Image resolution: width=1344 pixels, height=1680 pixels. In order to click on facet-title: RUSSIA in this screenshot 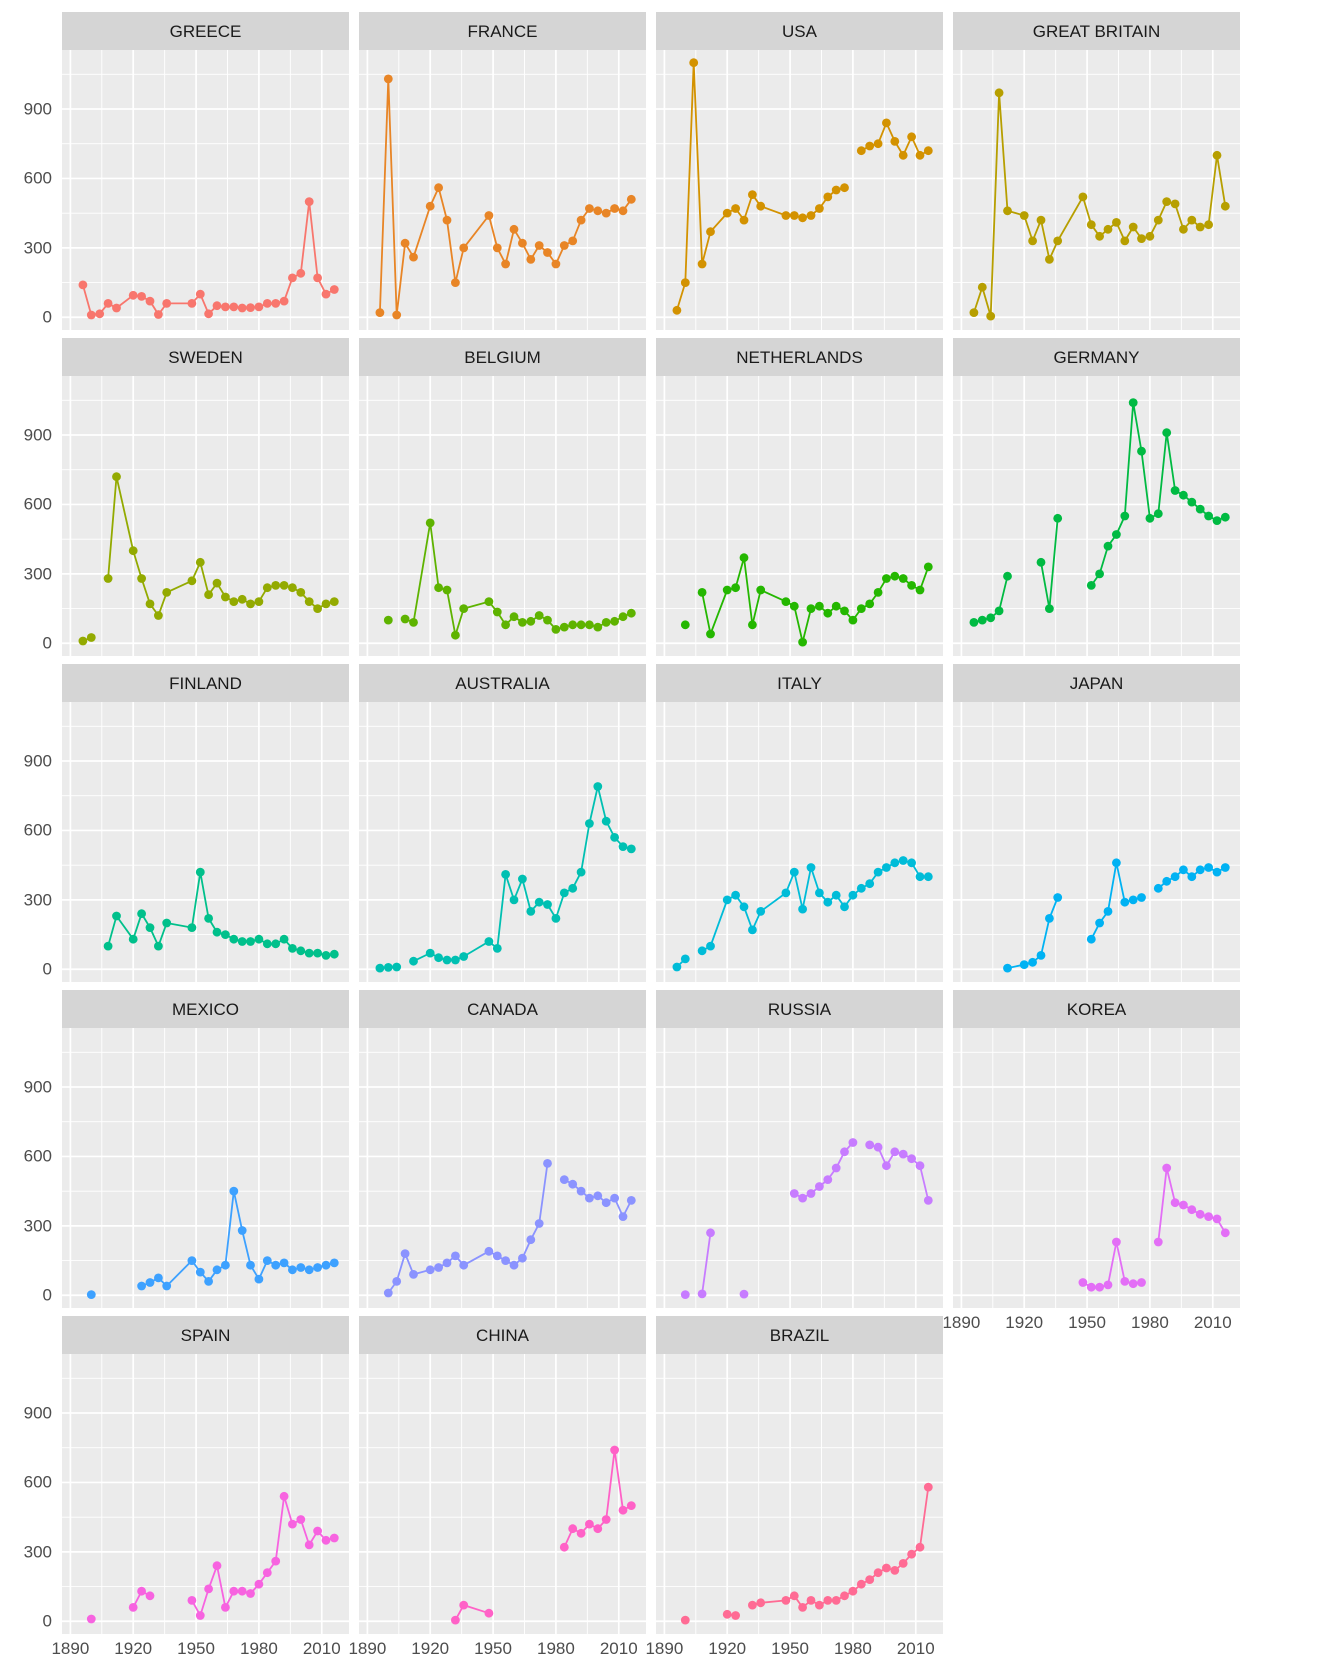, I will do `click(800, 1009)`.